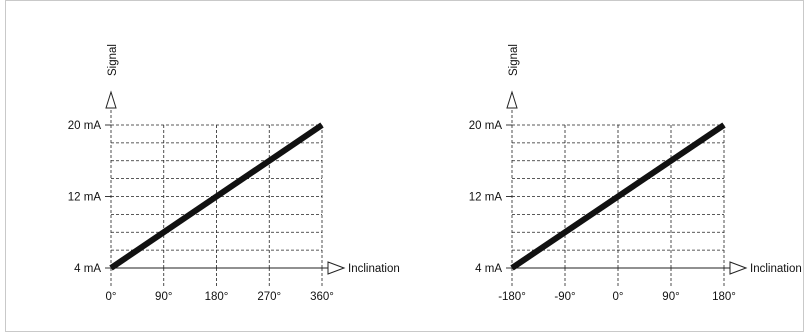  Describe the element at coordinates (113, 60) in the screenshot. I see `chart1-y-axis-title: Signal` at that location.